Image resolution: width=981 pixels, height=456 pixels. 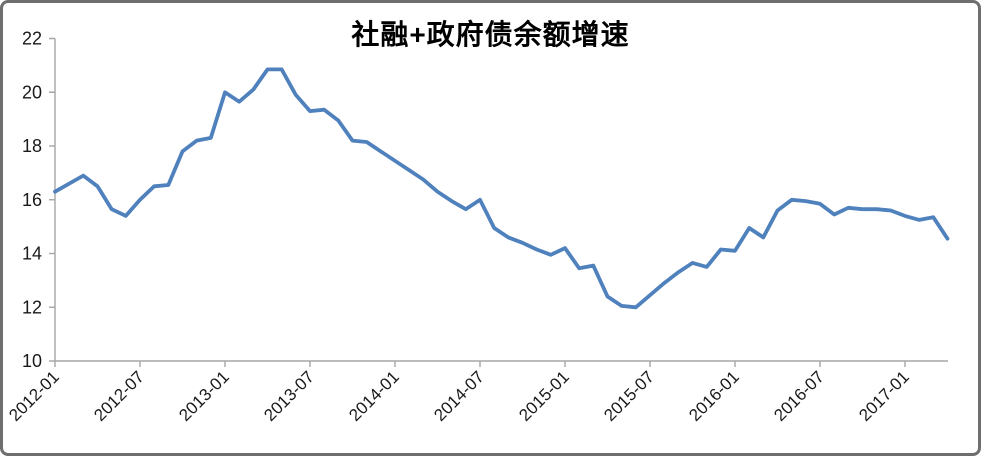 What do you see at coordinates (884, 396) in the screenshot?
I see `x-tick-label: 2017-01` at bounding box center [884, 396].